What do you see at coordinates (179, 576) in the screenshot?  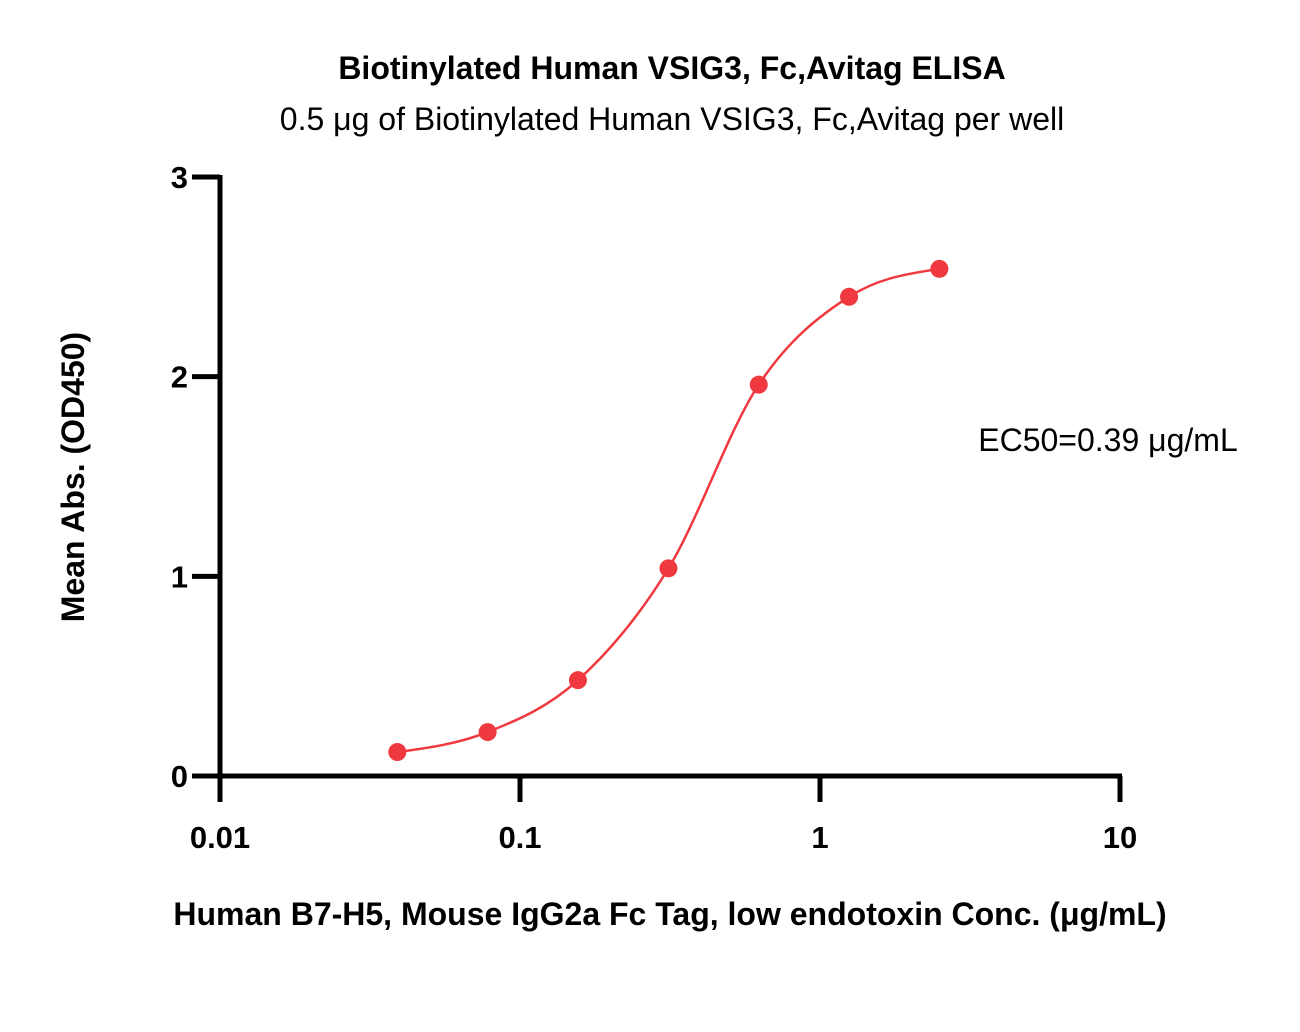 I see `y-tick-label: 1` at bounding box center [179, 576].